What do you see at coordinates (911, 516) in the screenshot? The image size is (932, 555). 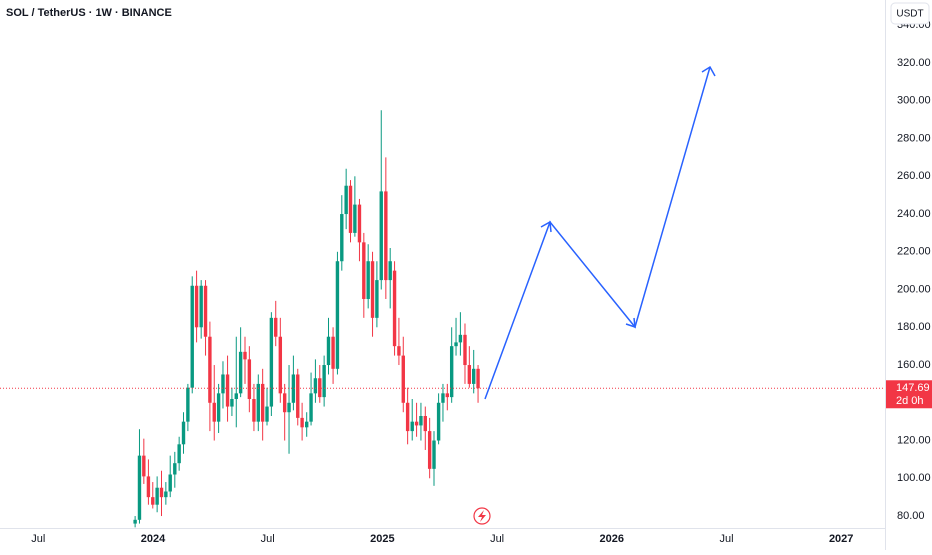 I see `y-tick-label: 80.00` at bounding box center [911, 516].